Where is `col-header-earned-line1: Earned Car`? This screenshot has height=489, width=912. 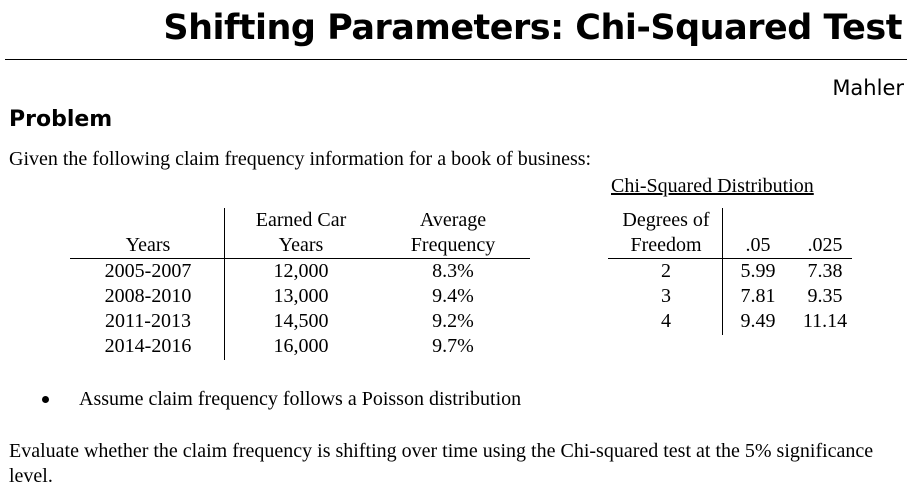 col-header-earned-line1: Earned Car is located at coordinates (301, 220).